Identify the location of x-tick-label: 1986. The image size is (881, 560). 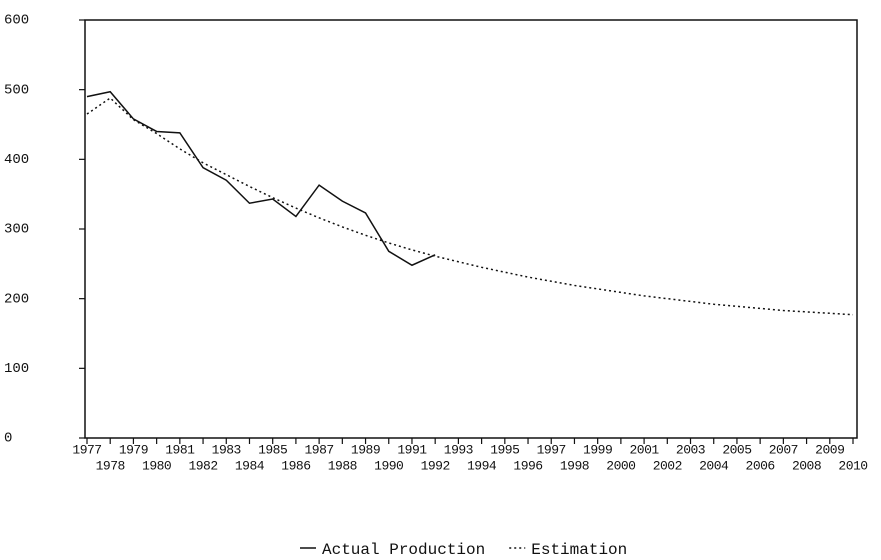
(295, 465).